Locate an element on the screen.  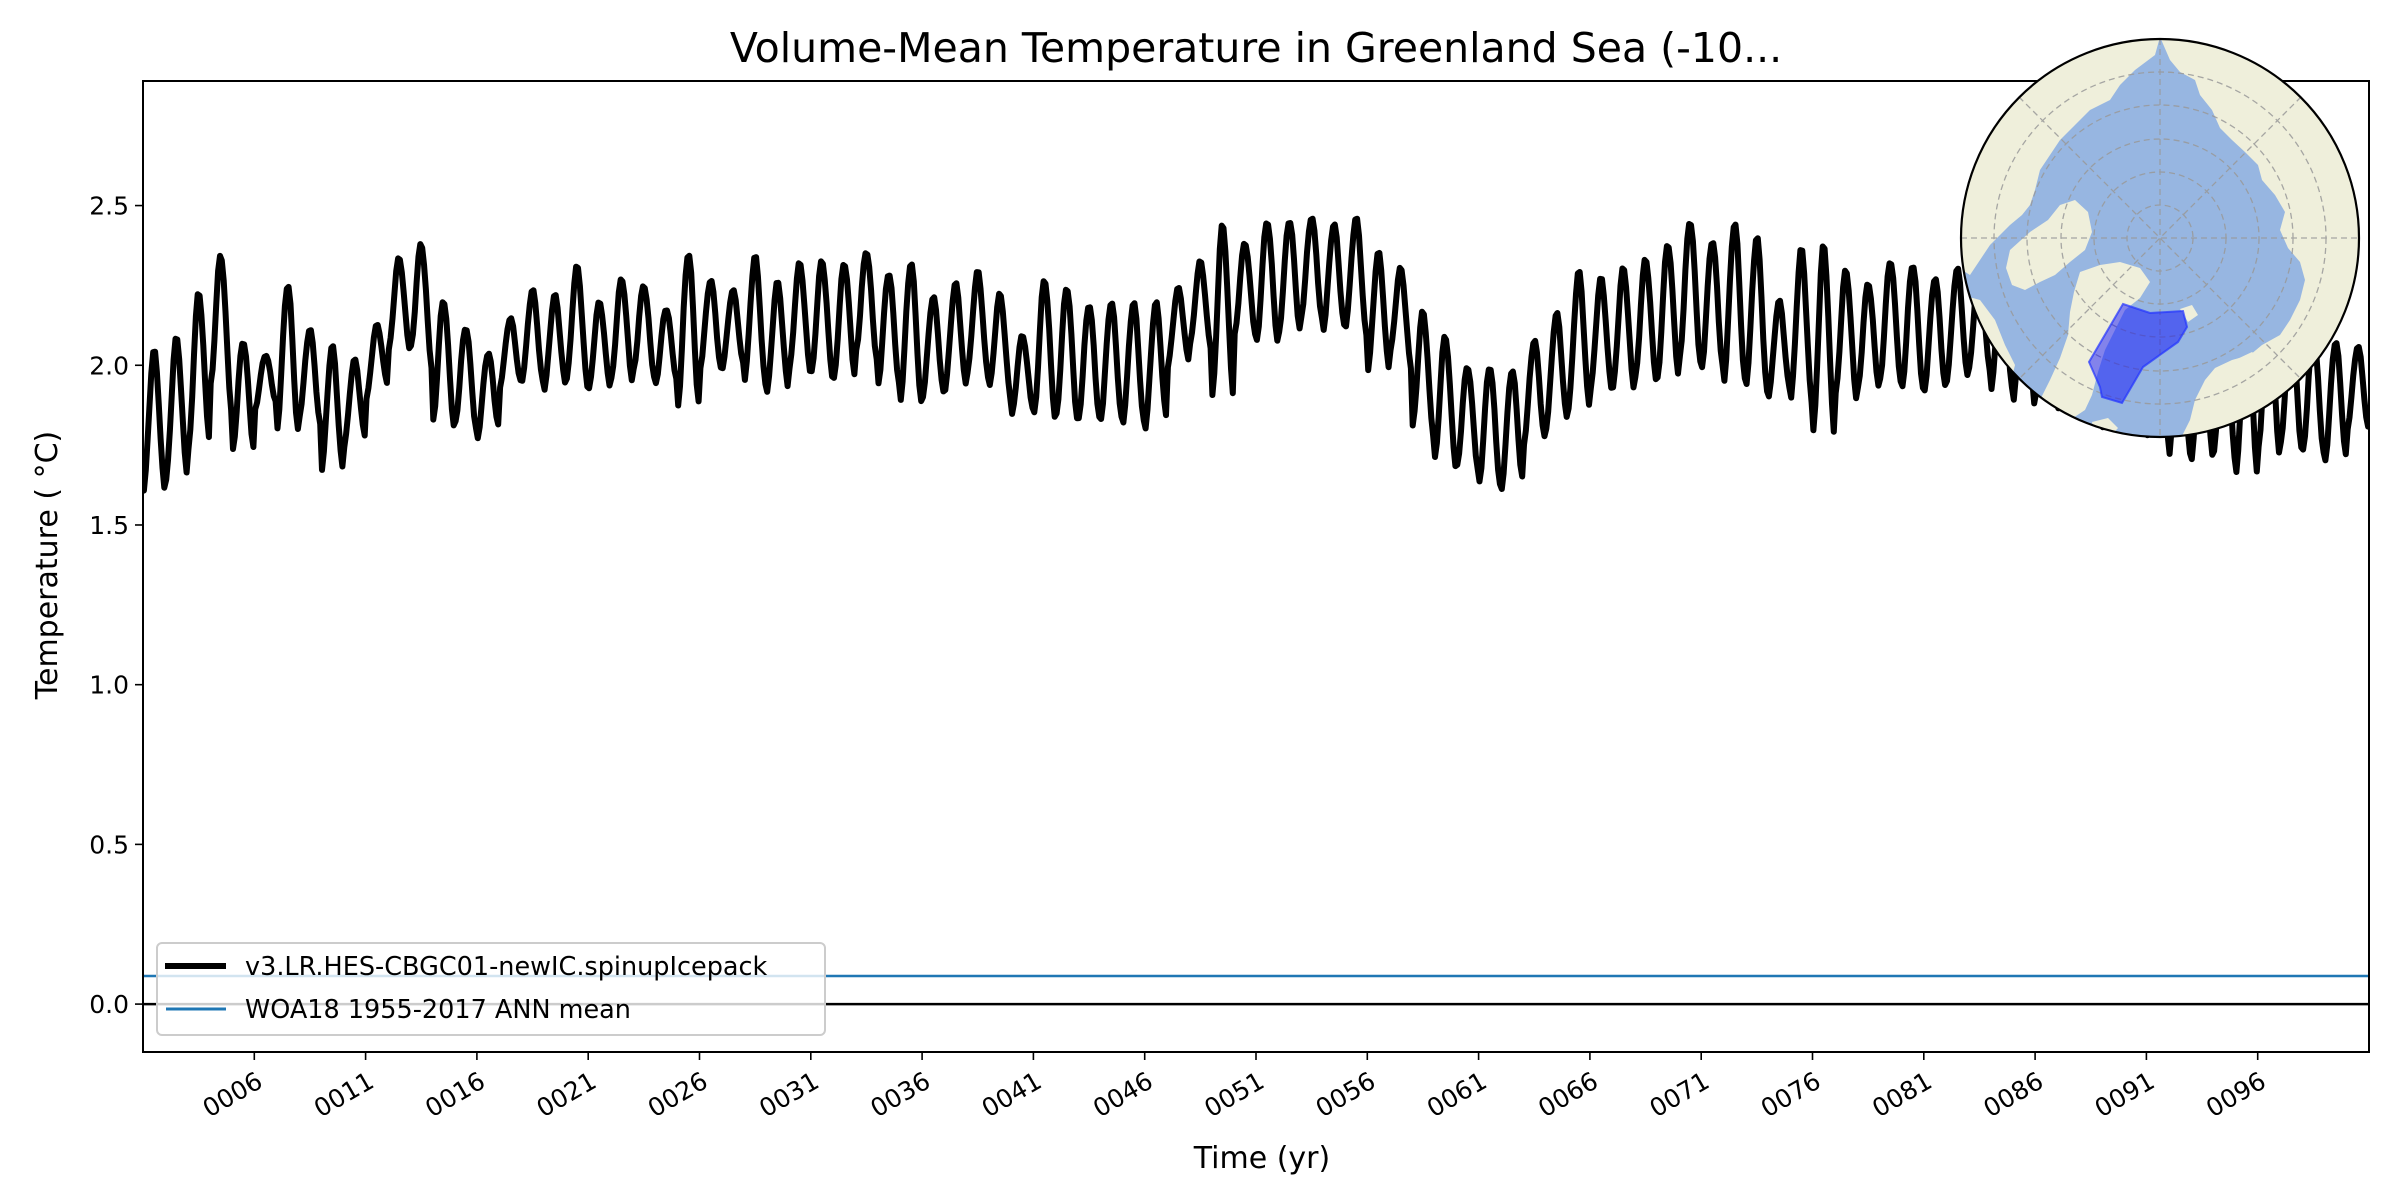
map-gridlines is located at coordinates (2160, 238).